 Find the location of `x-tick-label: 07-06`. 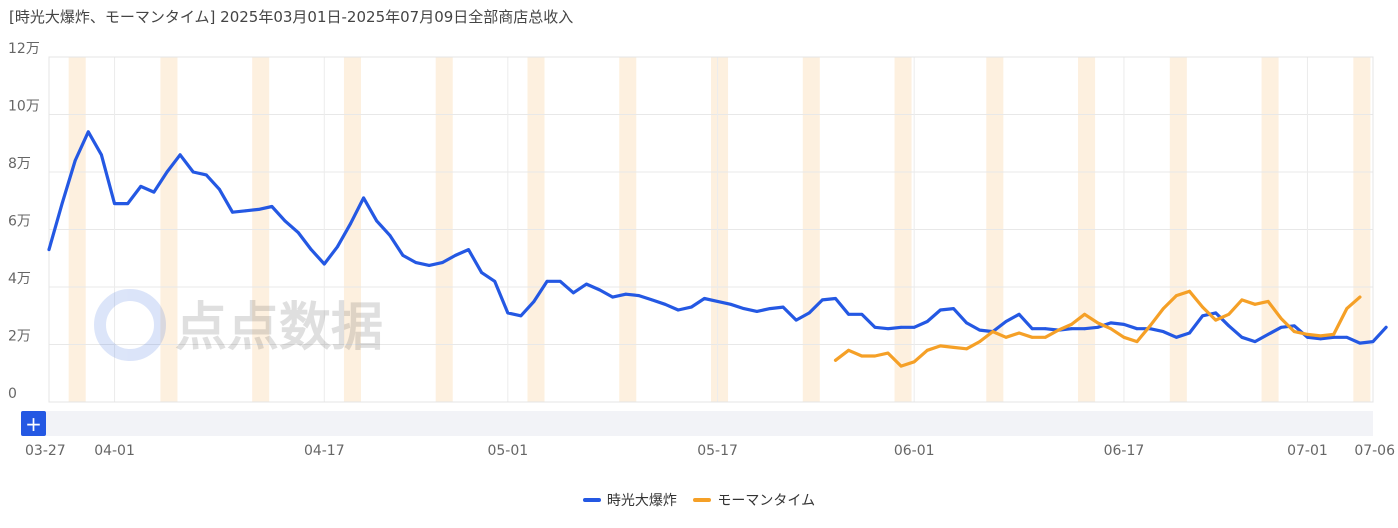

x-tick-label: 07-06 is located at coordinates (1374, 451).